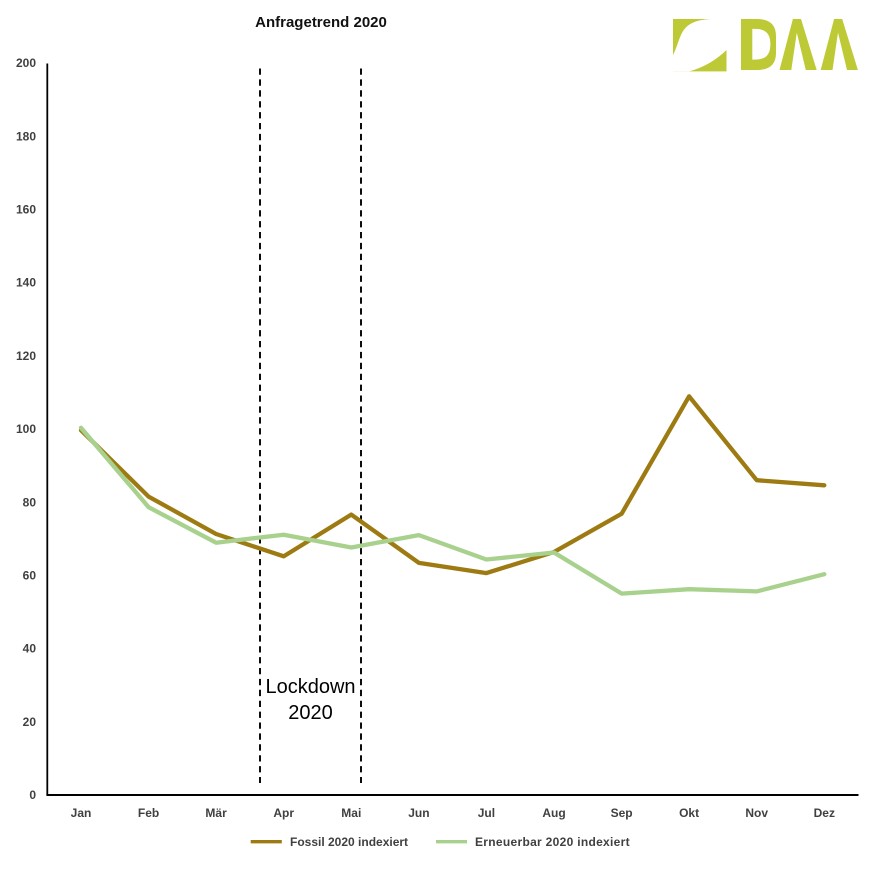  What do you see at coordinates (310, 713) in the screenshot?
I see `svg-text: 2020` at bounding box center [310, 713].